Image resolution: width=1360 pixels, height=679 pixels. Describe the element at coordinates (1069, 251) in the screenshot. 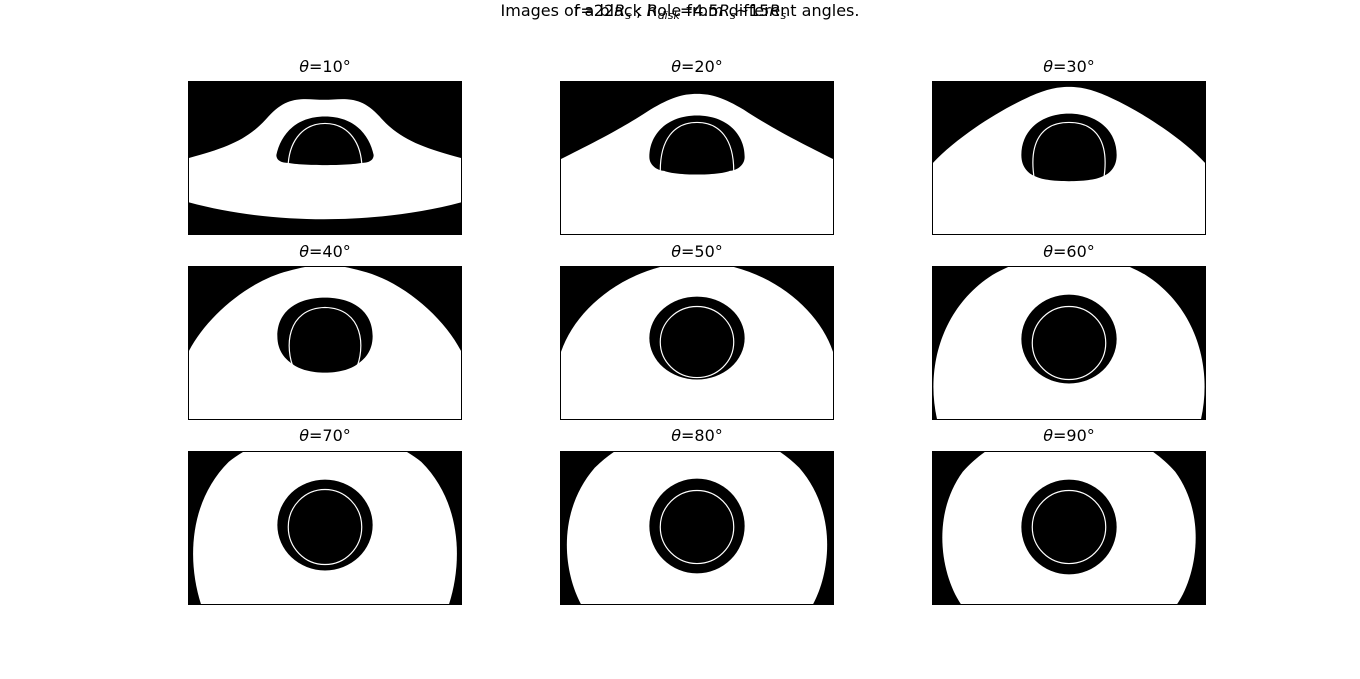

I see `panel-title-60: θ=60°` at that location.